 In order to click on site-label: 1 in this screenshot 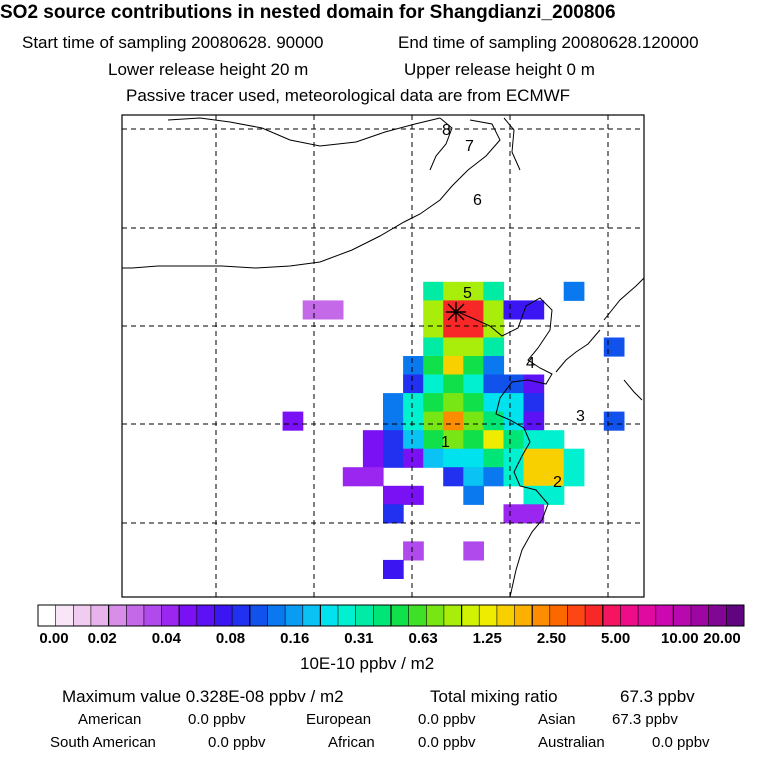, I will do `click(445, 442)`.